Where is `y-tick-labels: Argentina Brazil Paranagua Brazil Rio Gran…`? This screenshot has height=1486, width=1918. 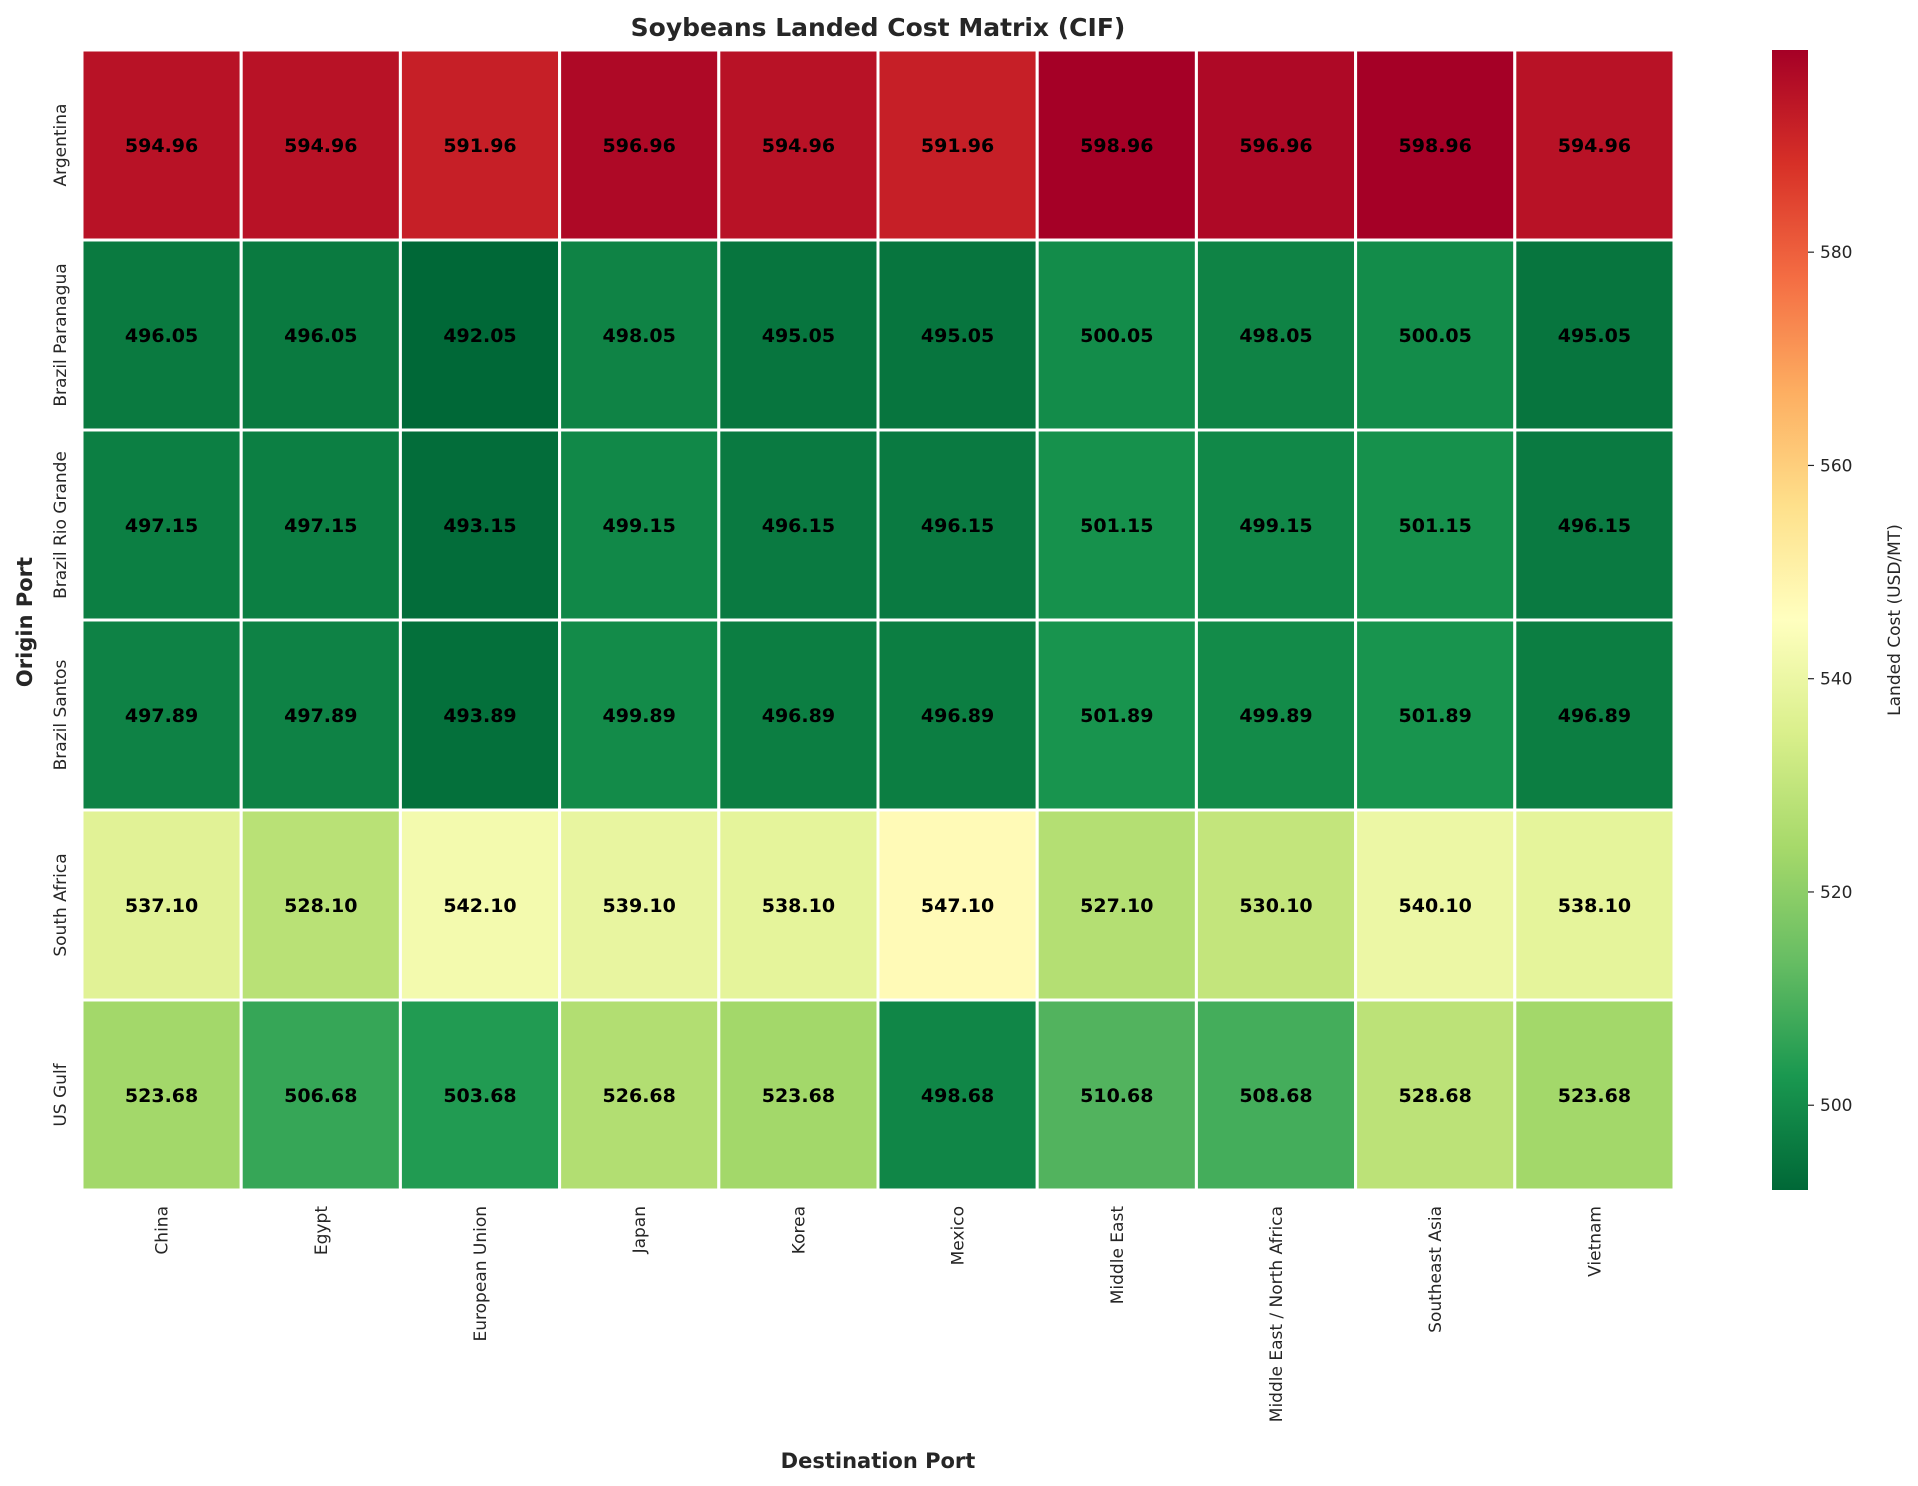
y-tick-labels: Argentina Brazil Paranagua Brazil Rio Gran… is located at coordinates (61, 615).